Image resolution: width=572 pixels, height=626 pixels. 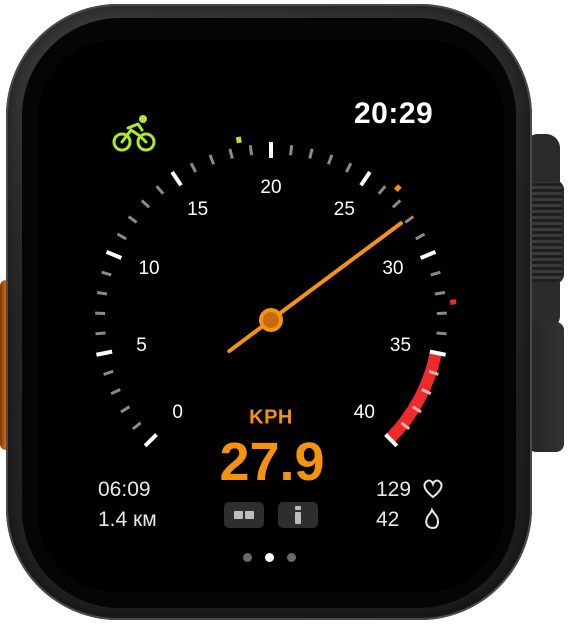 I want to click on average-marker, so click(x=397, y=188).